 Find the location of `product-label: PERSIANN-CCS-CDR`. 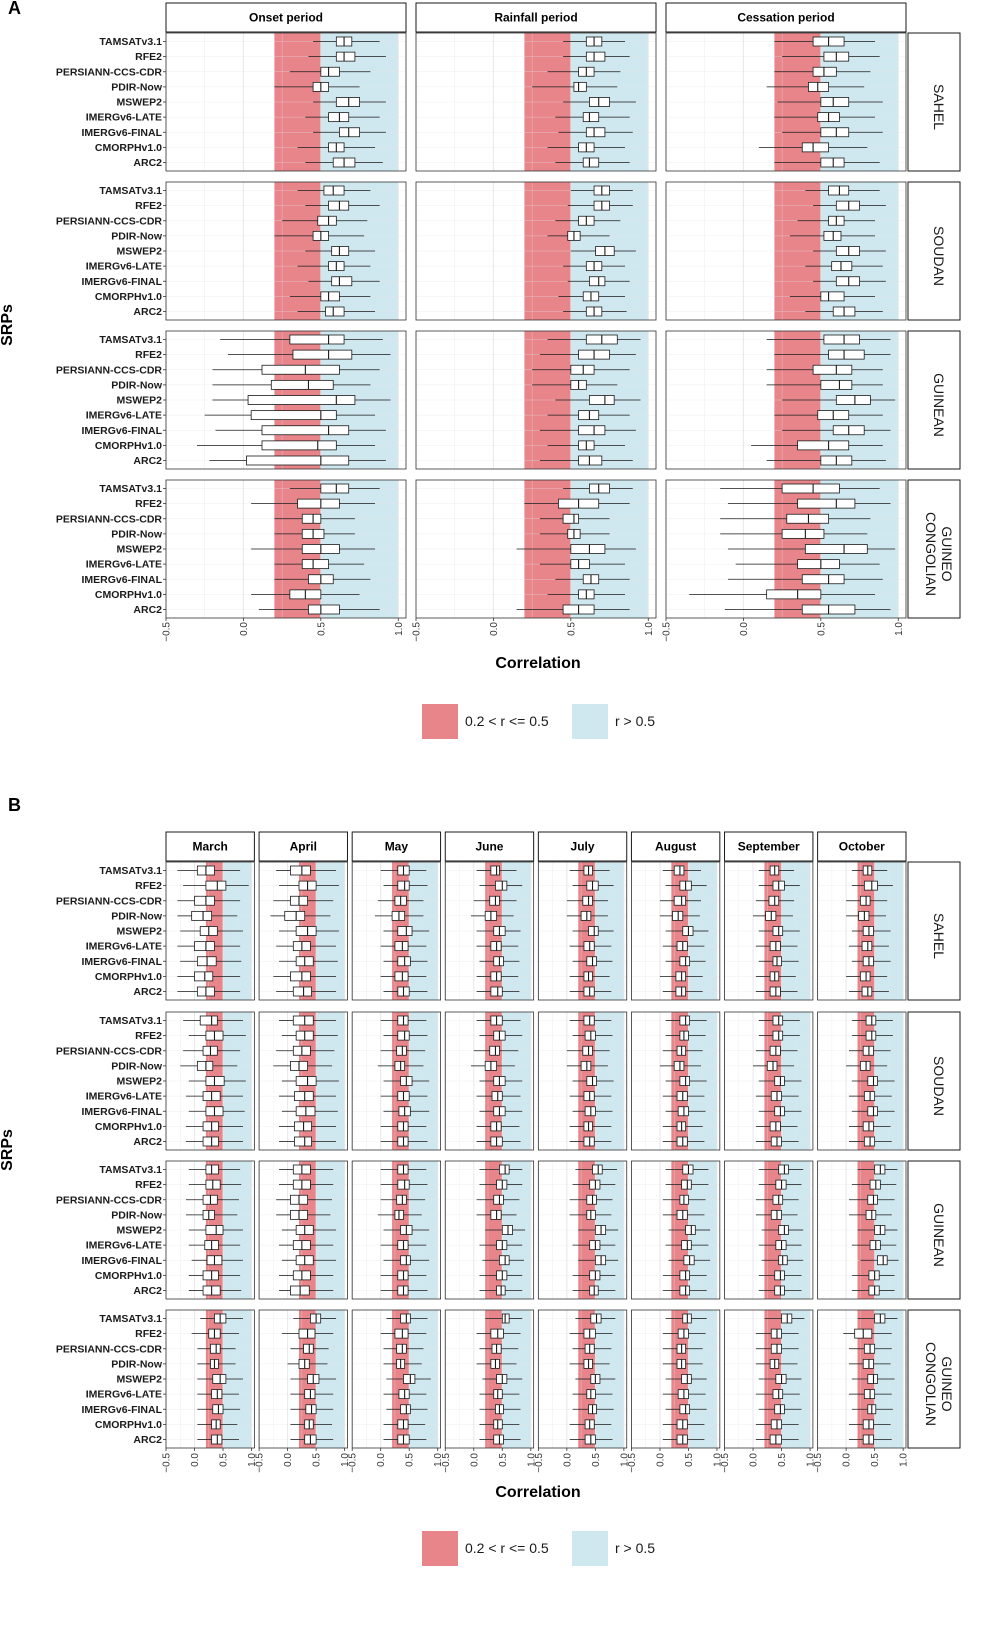

product-label: PERSIANN-CCS-CDR is located at coordinates (109, 221).